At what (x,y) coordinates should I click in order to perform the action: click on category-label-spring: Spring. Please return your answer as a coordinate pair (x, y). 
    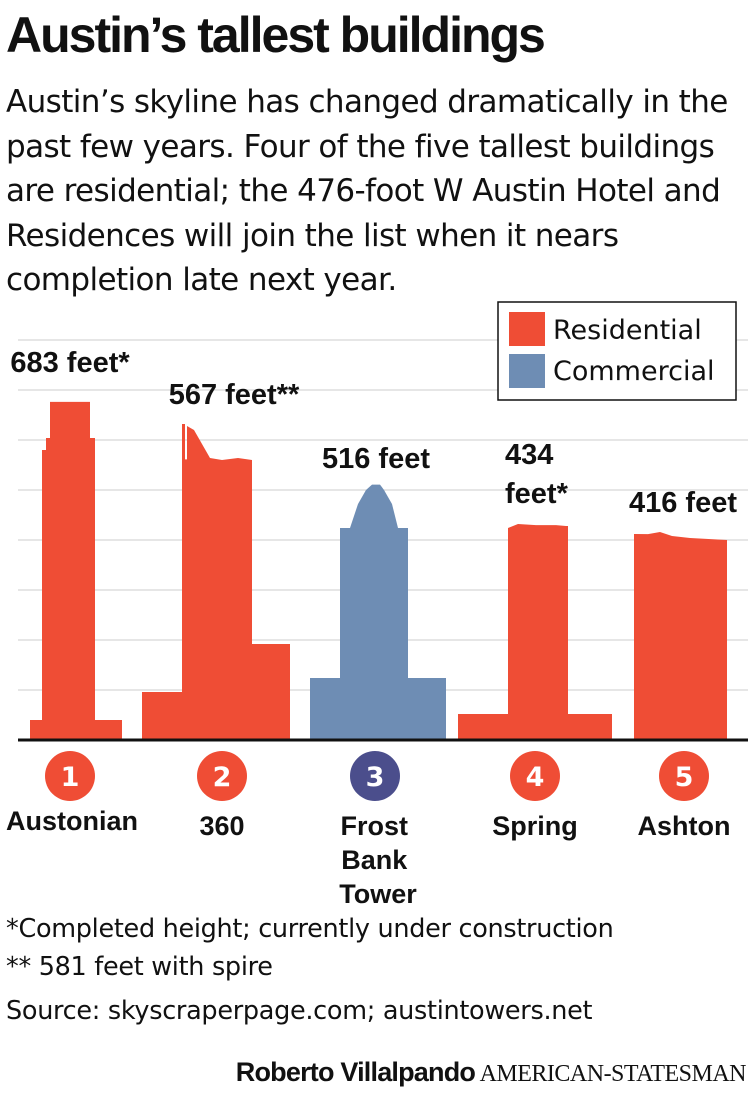
    Looking at the image, I should click on (535, 826).